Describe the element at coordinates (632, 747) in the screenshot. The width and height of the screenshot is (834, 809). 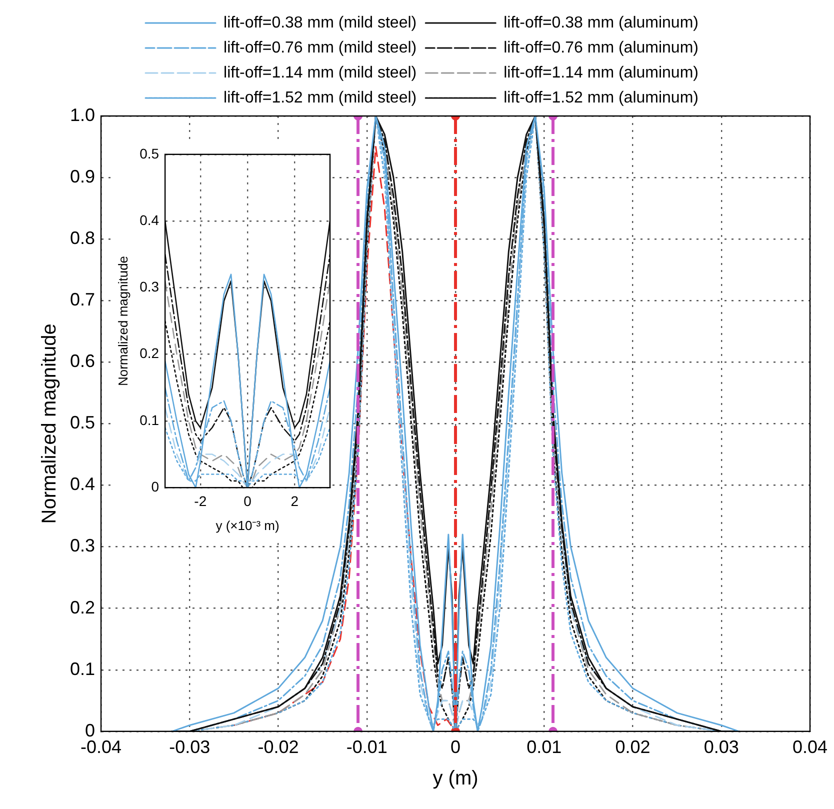
I see `x-tick-label: 0.02` at that location.